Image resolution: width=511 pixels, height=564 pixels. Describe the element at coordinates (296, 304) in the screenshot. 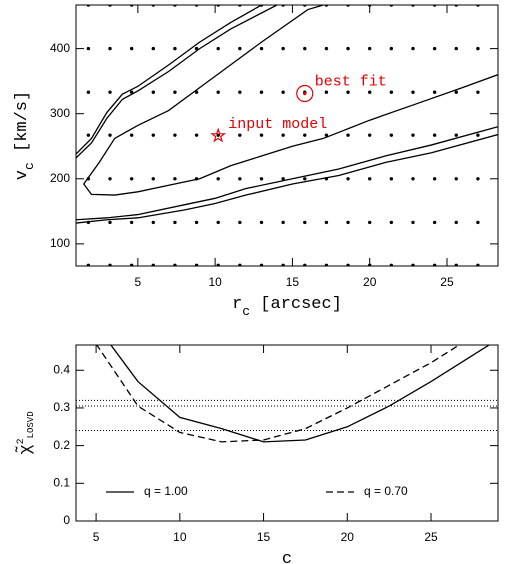

I see `x-axis-label-rest: [arcsec]` at that location.